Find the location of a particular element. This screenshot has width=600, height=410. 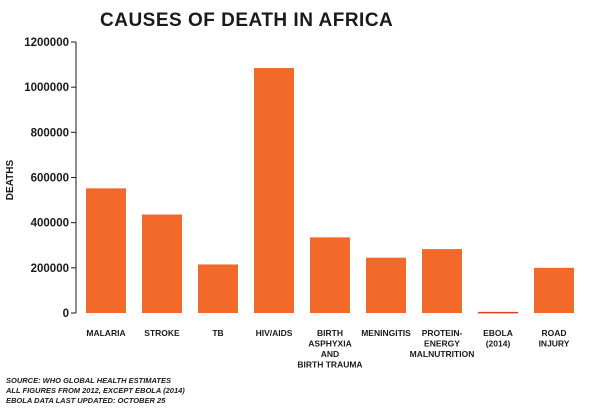

y-tick-label: 800000 is located at coordinates (50, 133).